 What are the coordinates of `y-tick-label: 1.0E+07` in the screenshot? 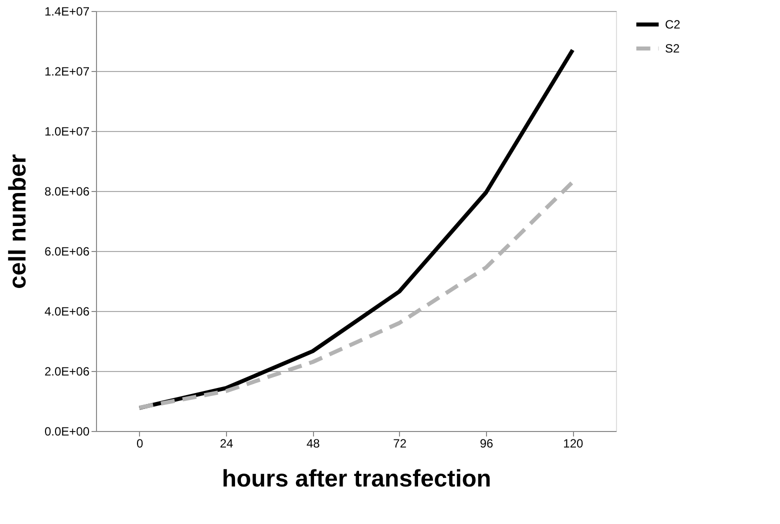 It's located at (67, 131).